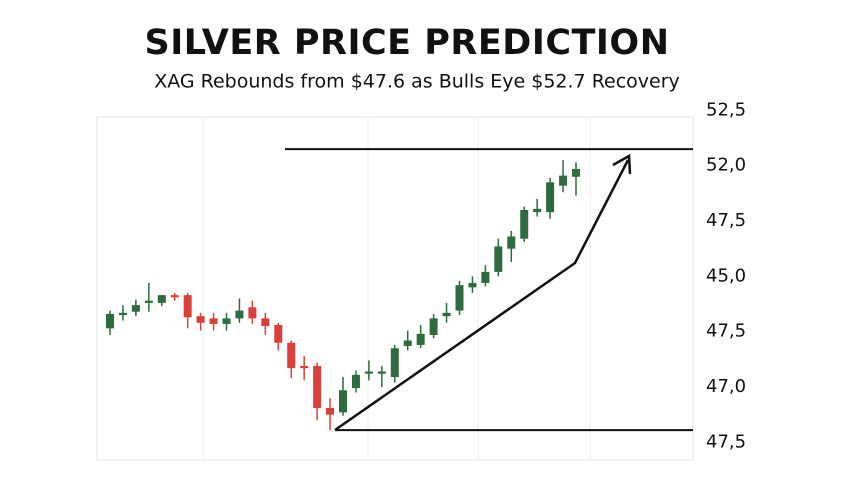 This screenshot has height=485, width=852. Describe the element at coordinates (622, 164) in the screenshot. I see `arrow-head` at that location.